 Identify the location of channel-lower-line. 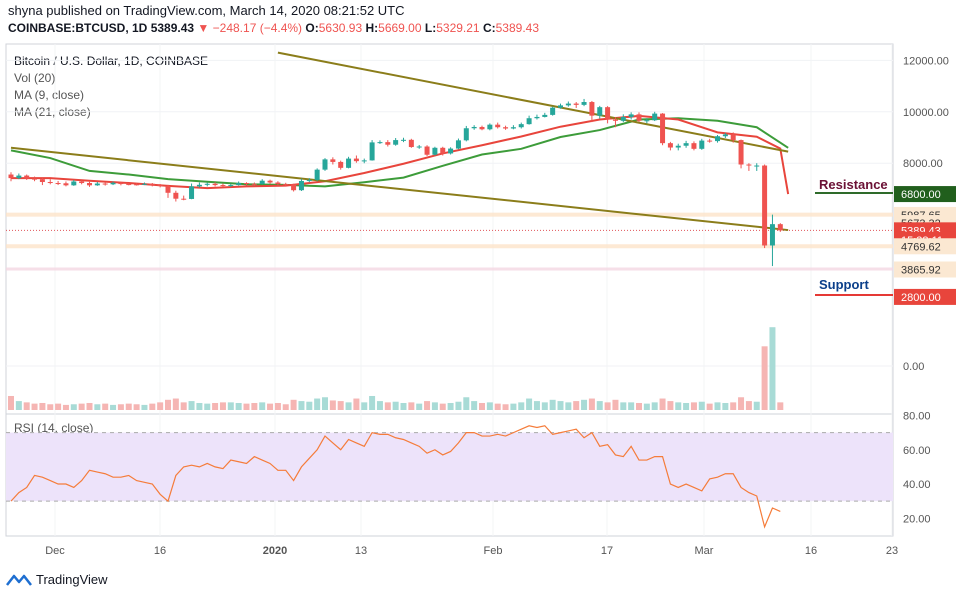
(399, 189).